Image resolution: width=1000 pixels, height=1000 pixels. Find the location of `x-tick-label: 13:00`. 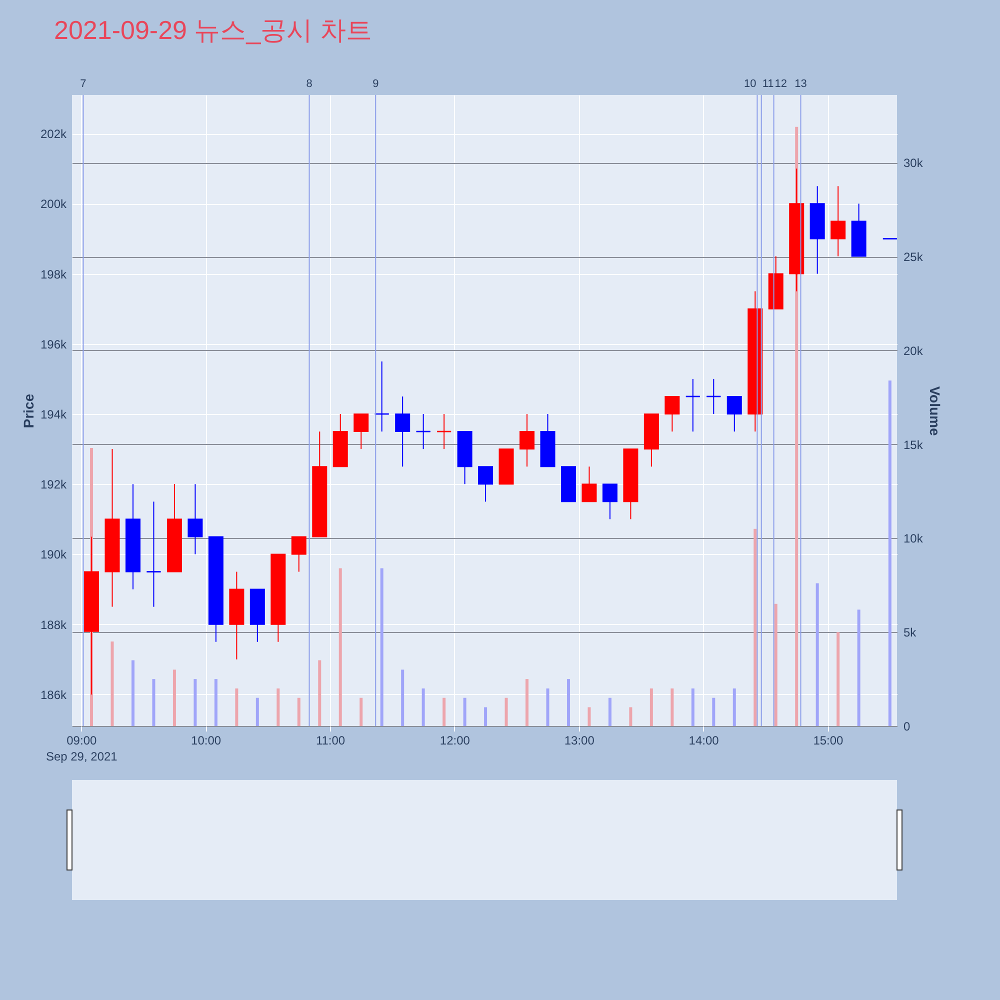

x-tick-label: 13:00 is located at coordinates (579, 741).